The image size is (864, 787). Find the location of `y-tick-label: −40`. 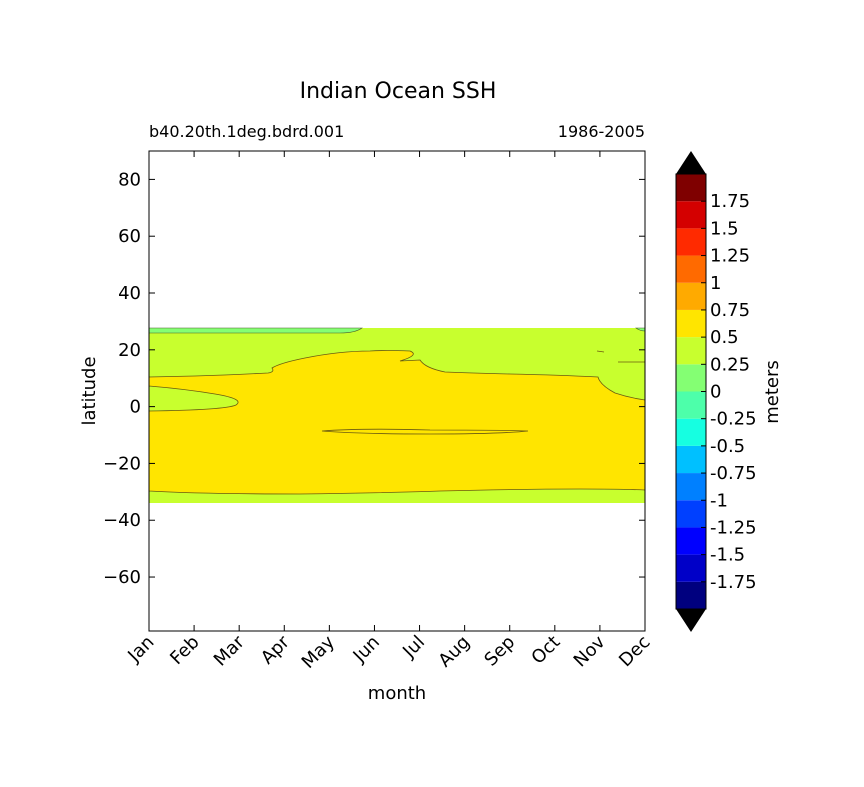

y-tick-label: −40 is located at coordinates (122, 520).